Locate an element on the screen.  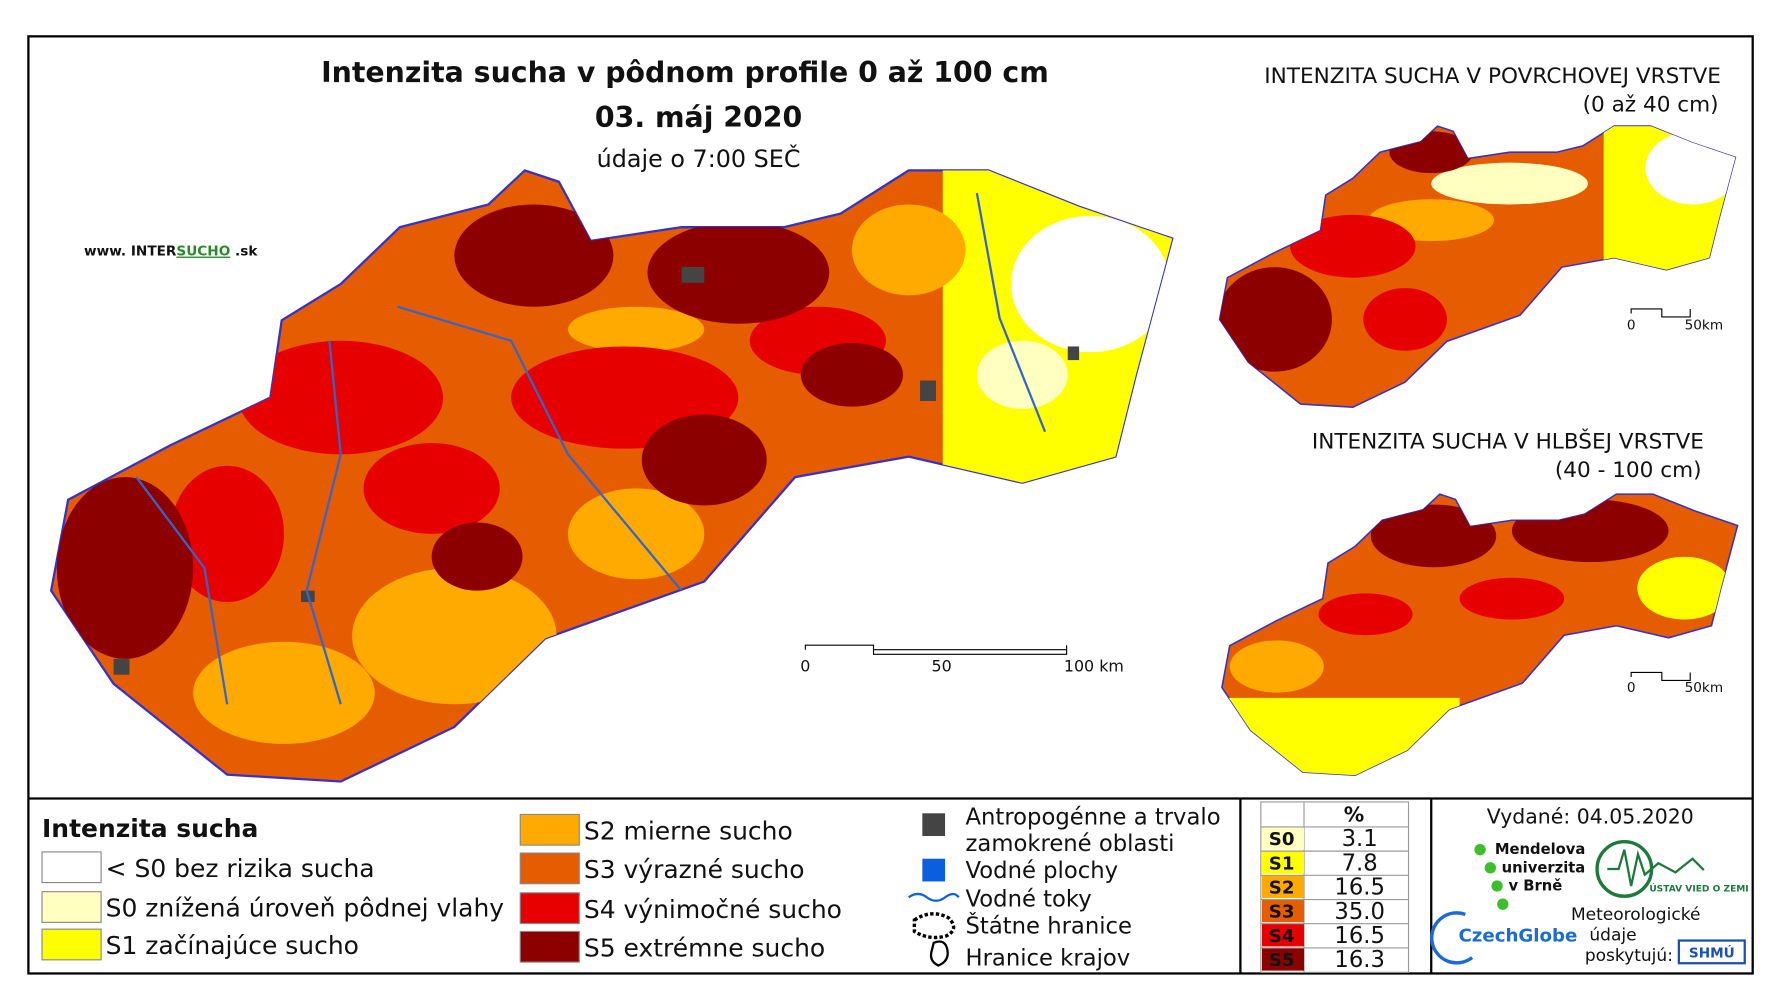
mendel-dots is located at coordinates (1491, 876).